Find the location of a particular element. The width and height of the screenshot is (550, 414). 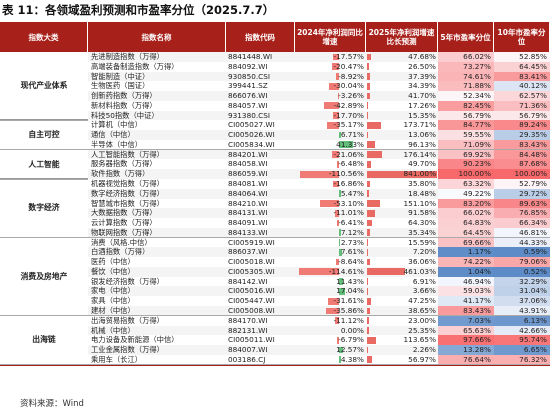

growth-2025: 173.71% is located at coordinates (419, 125).